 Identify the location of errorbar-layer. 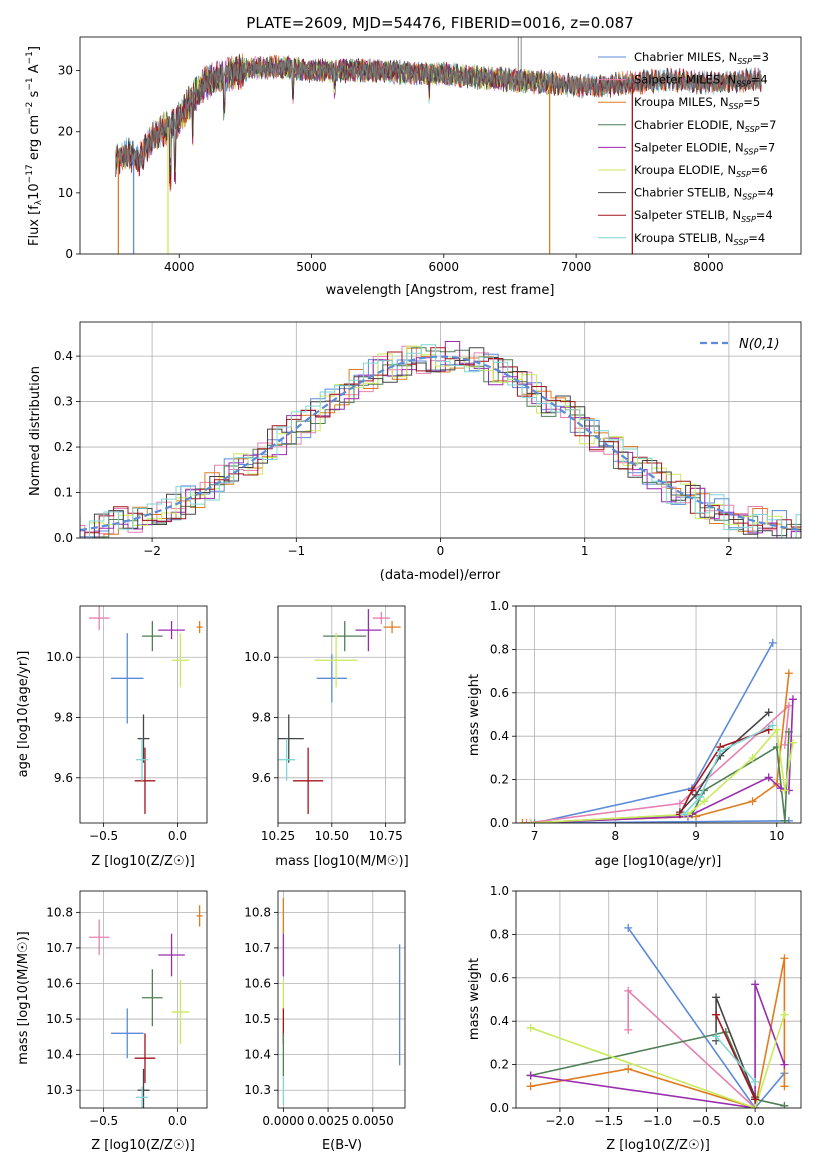
(145, 1006).